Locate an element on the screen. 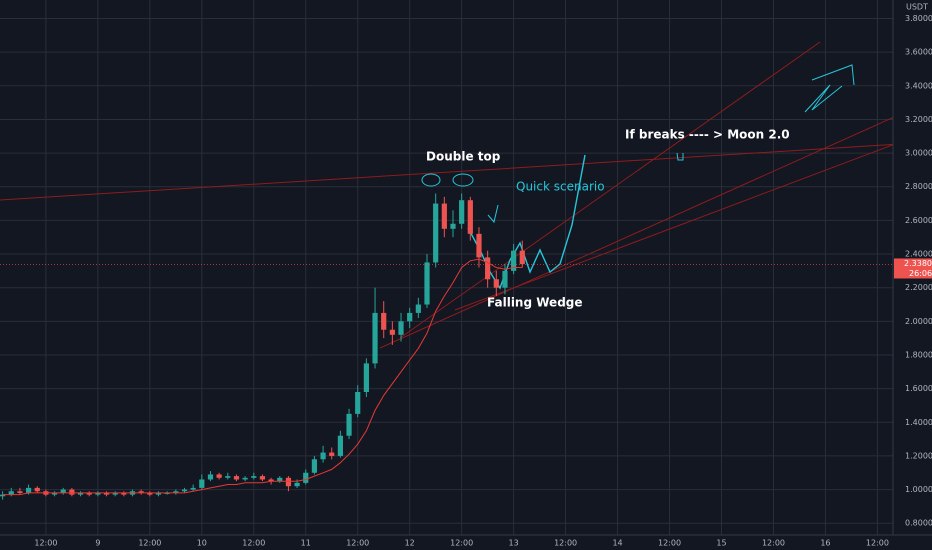 Image resolution: width=932 pixels, height=550 pixels. x-tick-label: 11 is located at coordinates (306, 543).